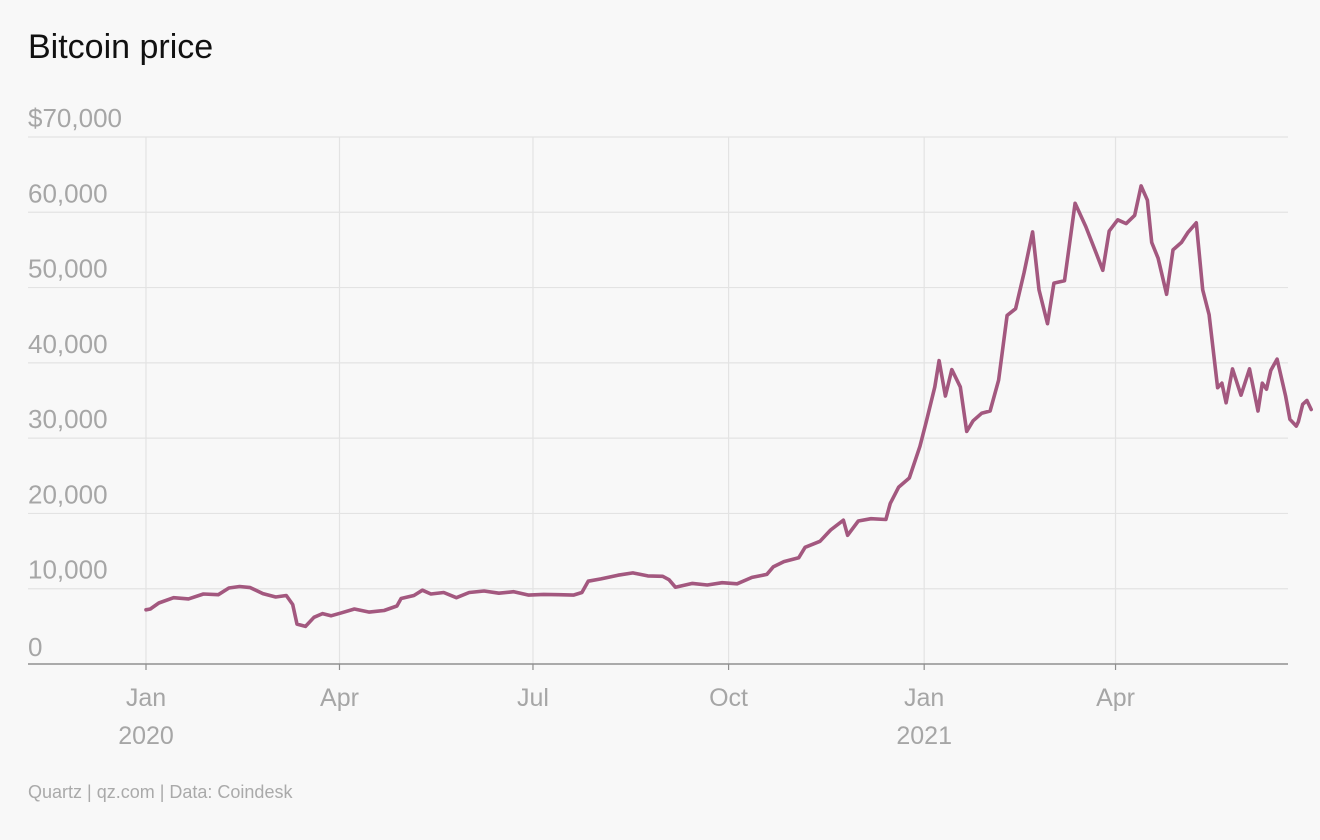 The image size is (1320, 840). I want to click on y-tick-label: 10,000, so click(68, 570).